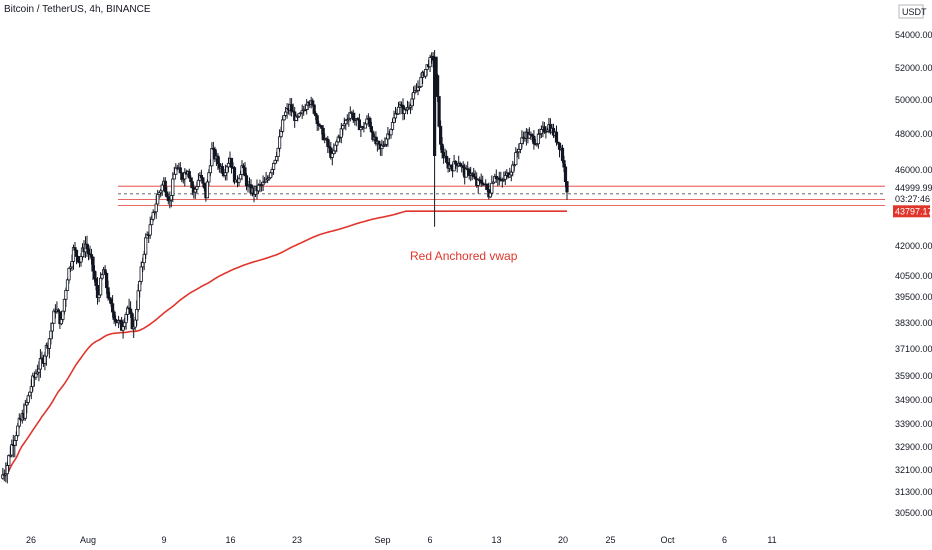 The image size is (932, 550). I want to click on x-tick-label: 13, so click(496, 540).